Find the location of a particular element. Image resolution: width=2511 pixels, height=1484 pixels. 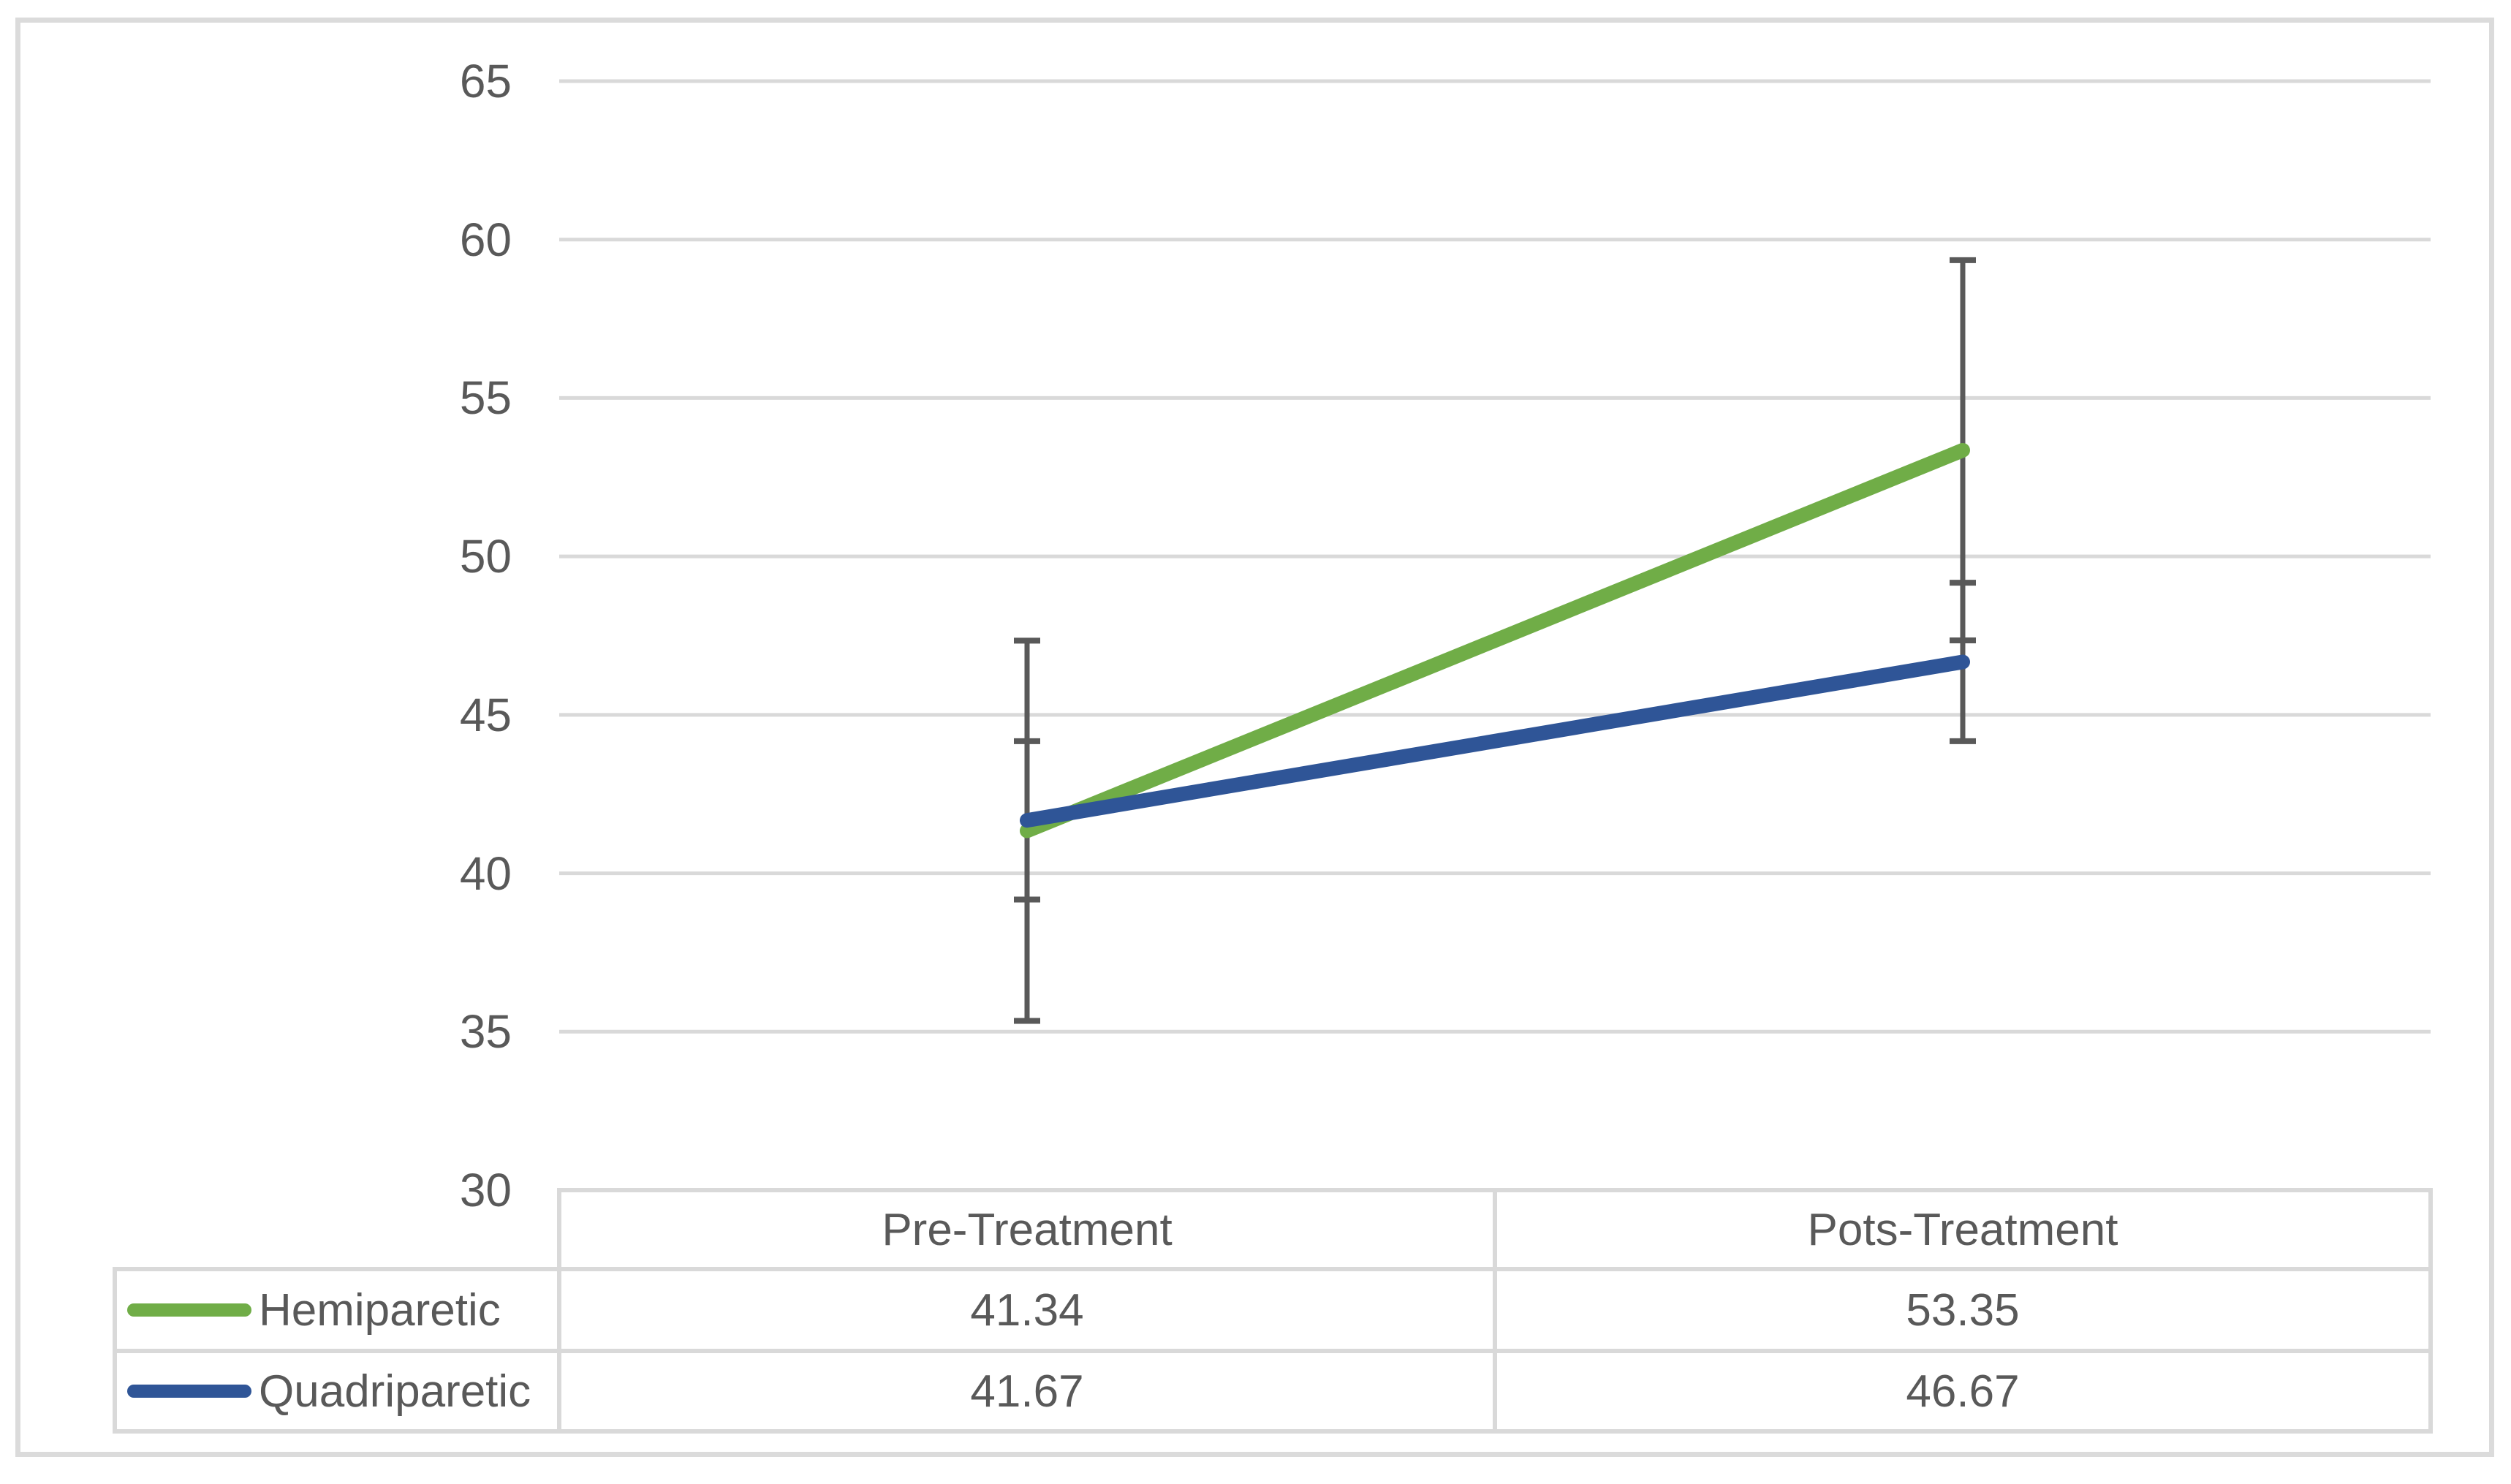

table-border-bottom is located at coordinates (1273, 1431).